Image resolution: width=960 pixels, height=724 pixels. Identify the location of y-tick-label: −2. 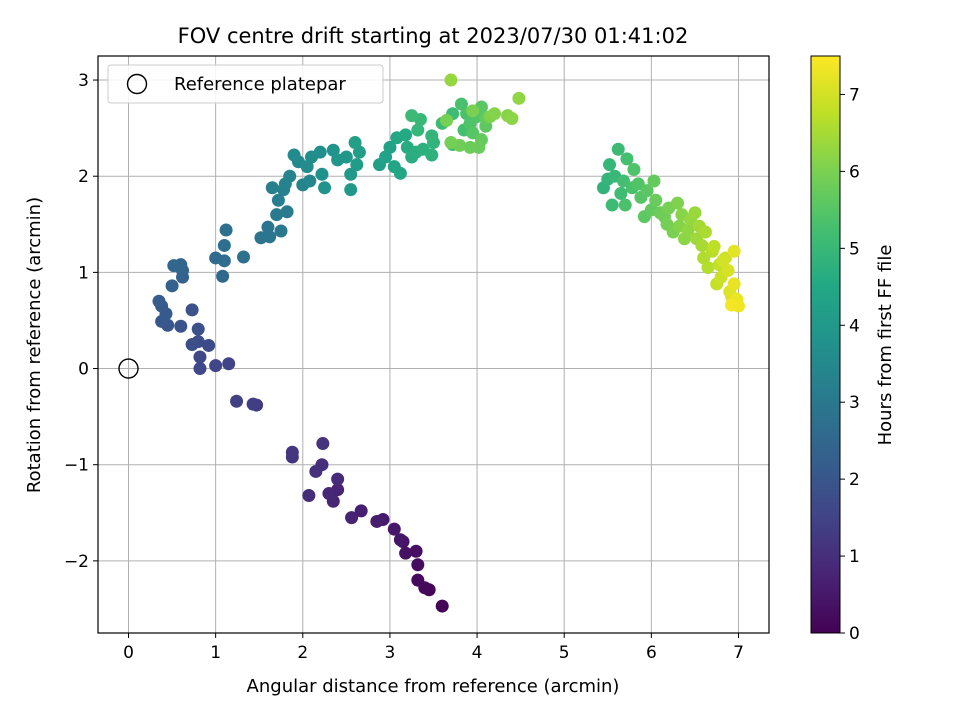
(76, 562).